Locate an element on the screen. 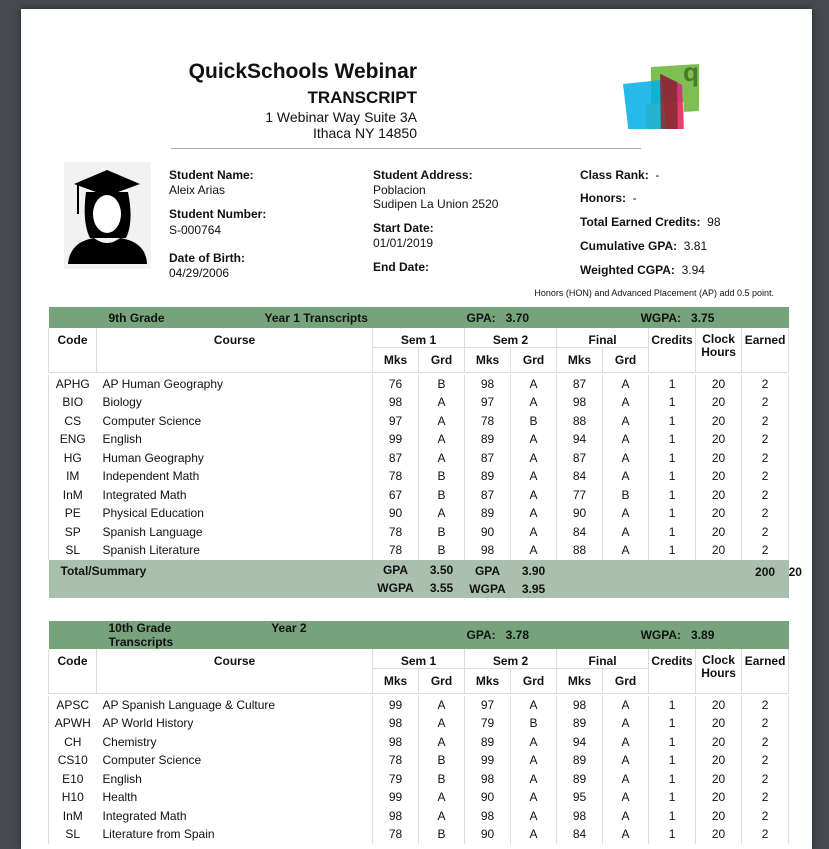  cell-code: SP is located at coordinates (72, 531).